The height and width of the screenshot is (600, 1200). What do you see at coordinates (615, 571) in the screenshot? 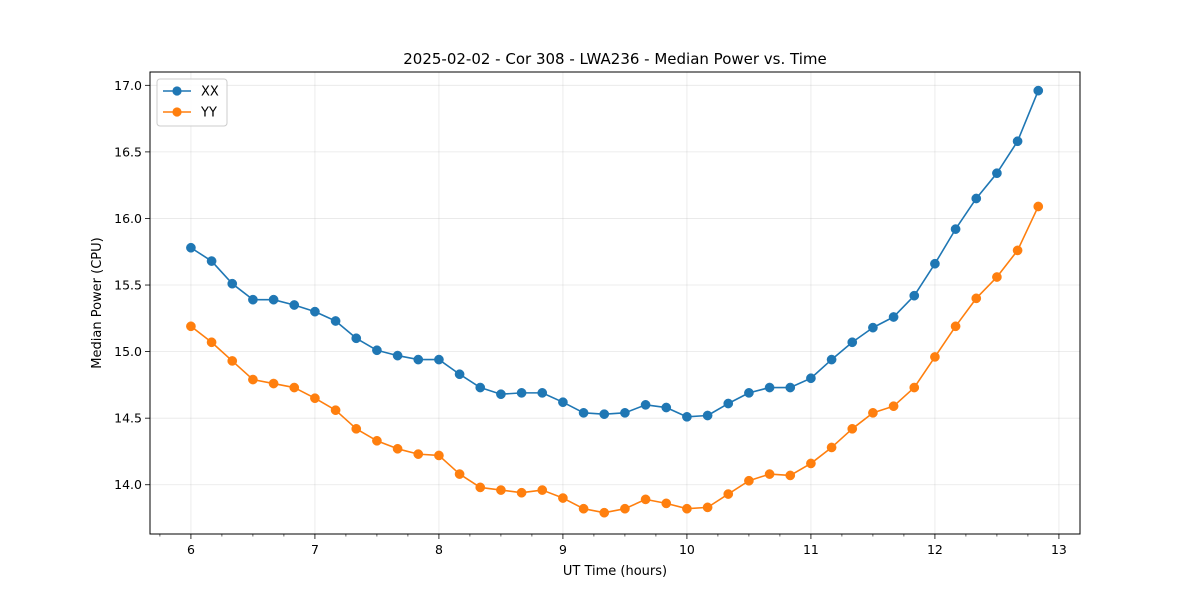
I see `x-axis-label: UT Time (hours)` at bounding box center [615, 571].